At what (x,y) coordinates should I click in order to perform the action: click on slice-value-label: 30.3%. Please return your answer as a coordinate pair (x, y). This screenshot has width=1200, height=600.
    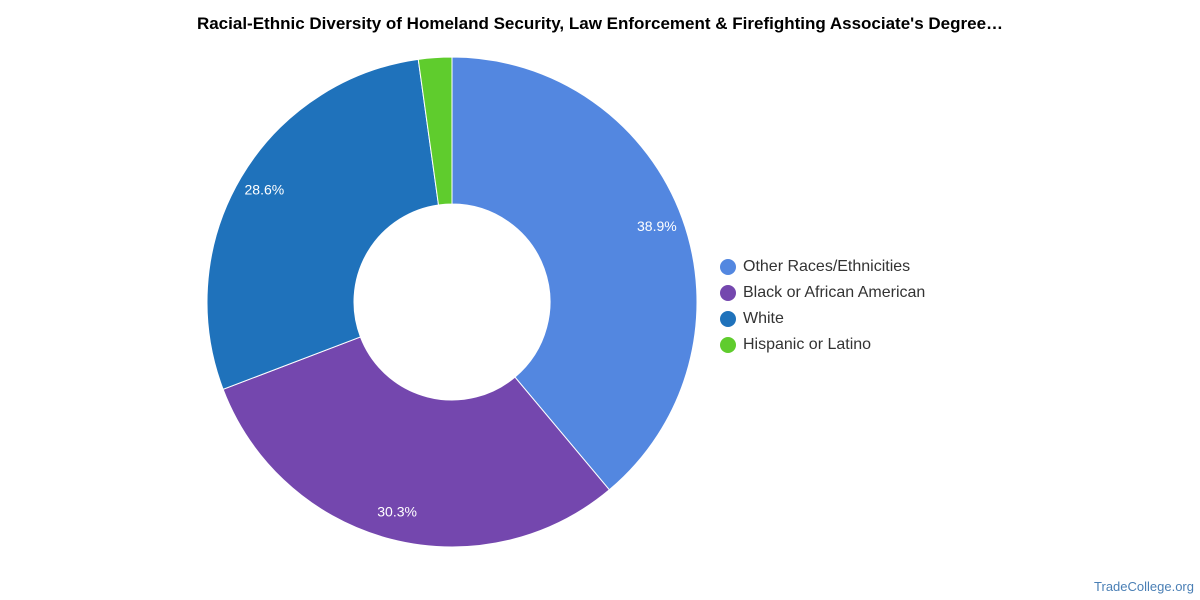
    Looking at the image, I should click on (397, 512).